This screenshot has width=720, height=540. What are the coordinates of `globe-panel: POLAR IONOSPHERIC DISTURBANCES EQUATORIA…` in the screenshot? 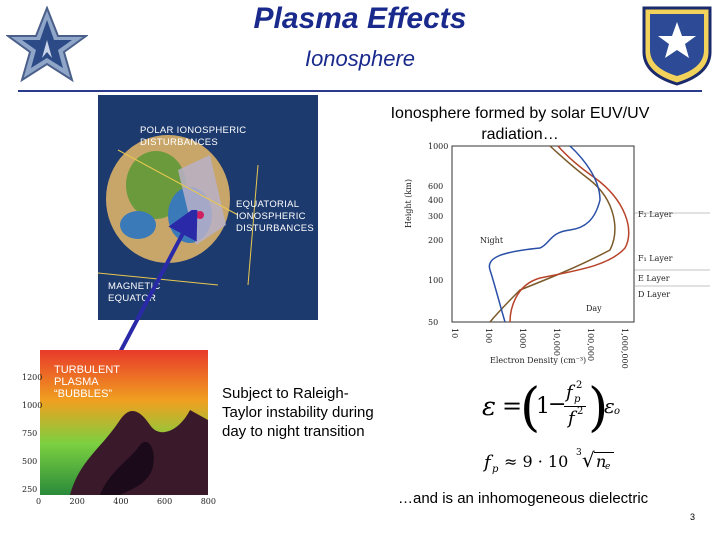 It's located at (208, 207).